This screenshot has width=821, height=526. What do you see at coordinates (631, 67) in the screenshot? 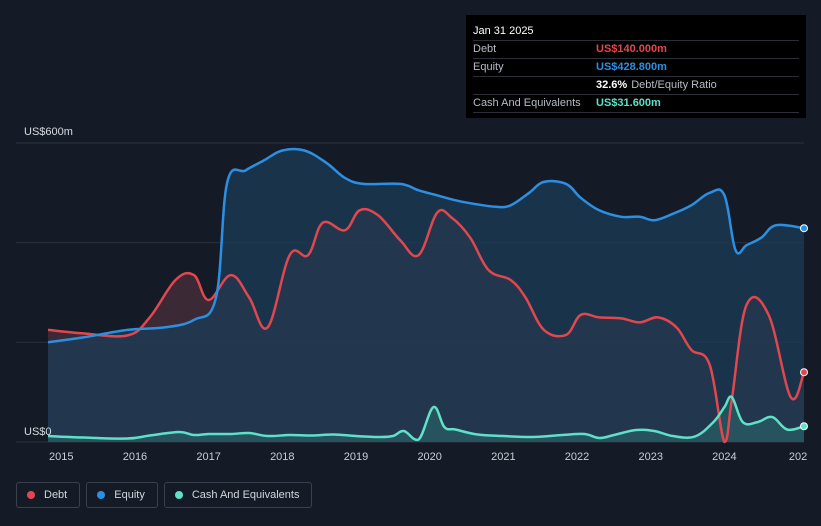
I see `tooltip-equity-value: US$428.800m` at bounding box center [631, 67].